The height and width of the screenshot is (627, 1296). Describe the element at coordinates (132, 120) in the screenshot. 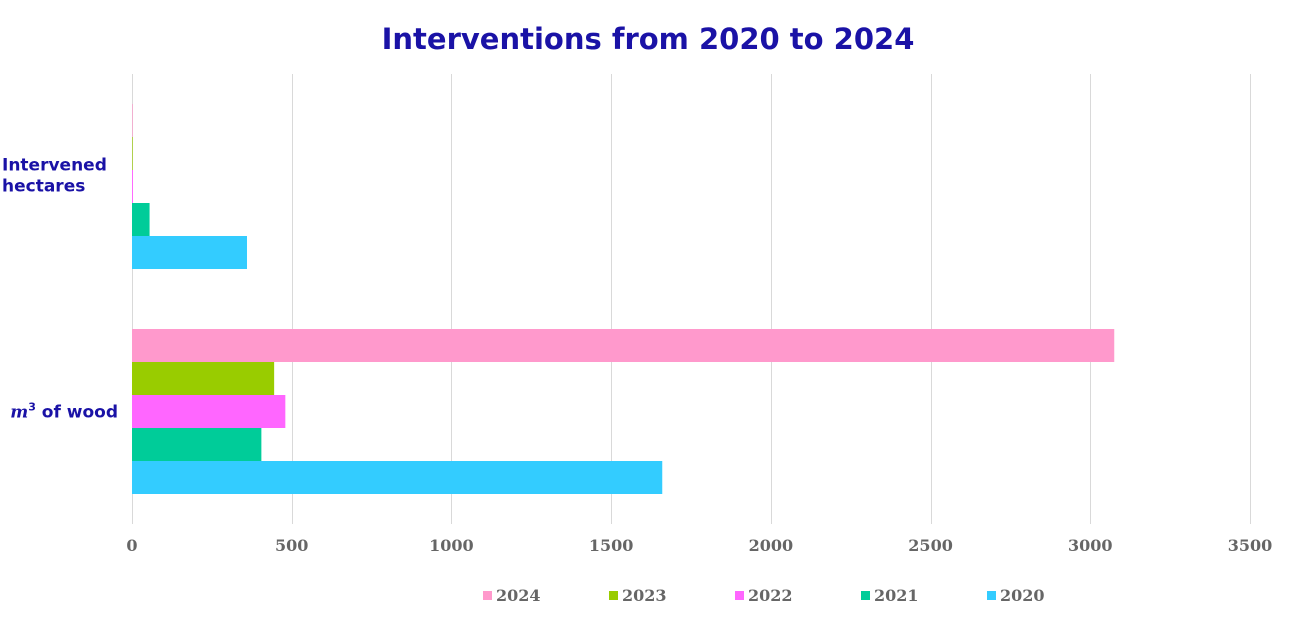

I see `bar-2024-cat0` at that location.